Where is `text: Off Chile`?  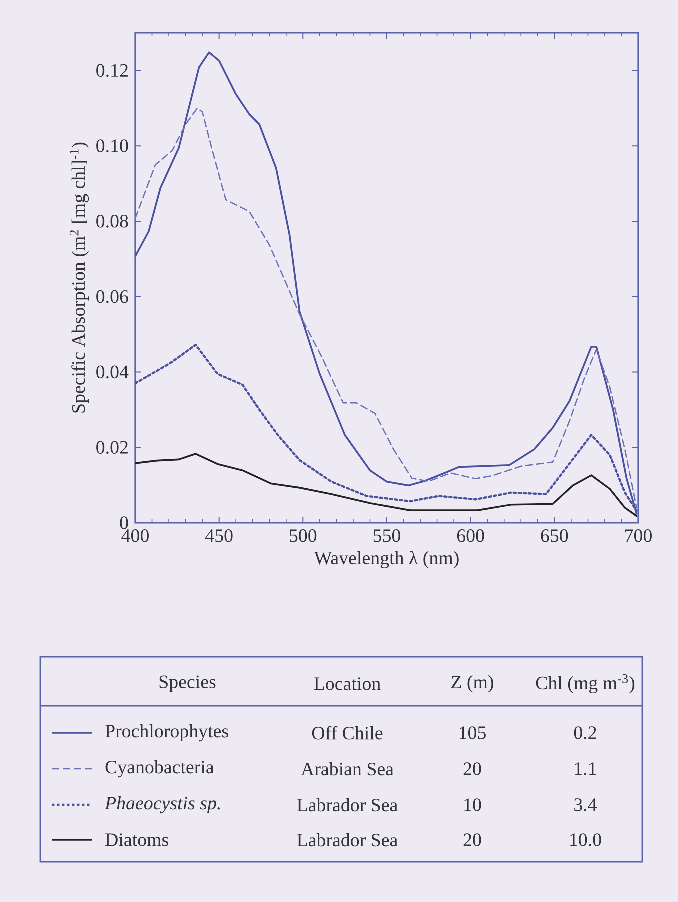 text: Off Chile is located at coordinates (347, 733).